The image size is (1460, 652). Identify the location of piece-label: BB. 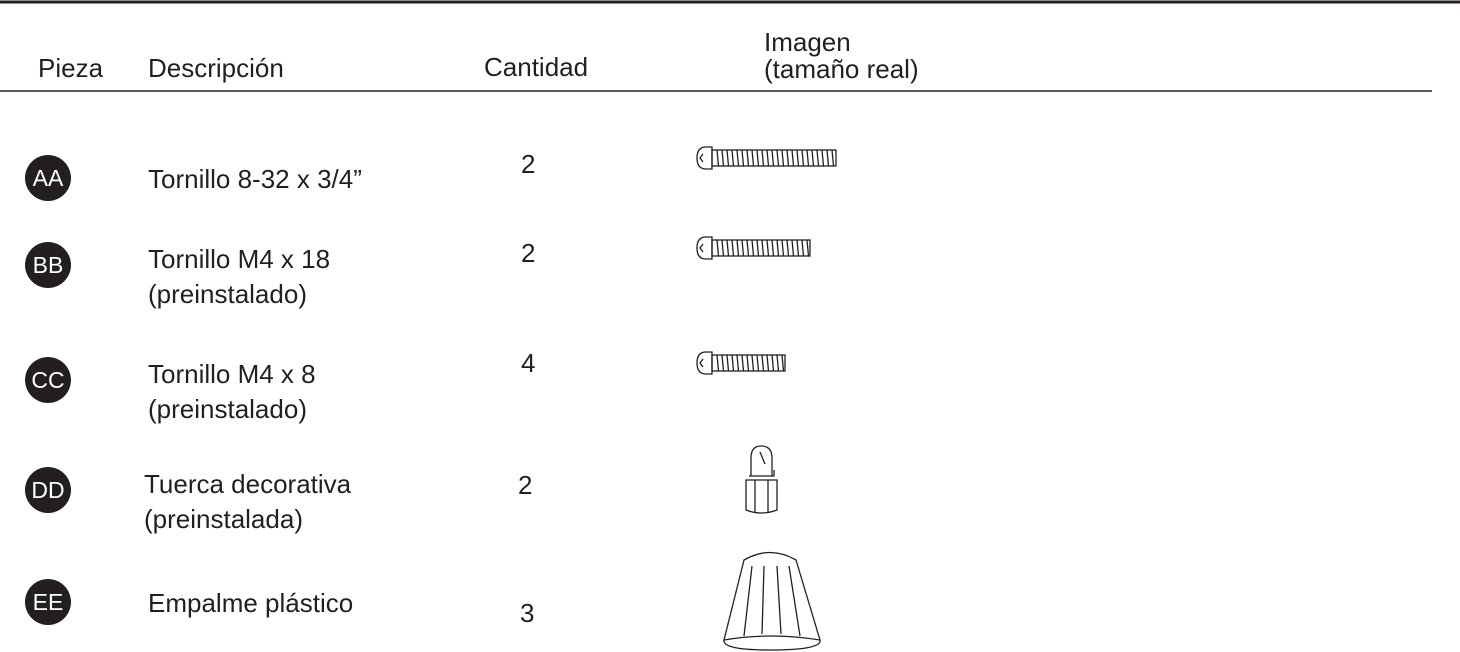
(48, 265).